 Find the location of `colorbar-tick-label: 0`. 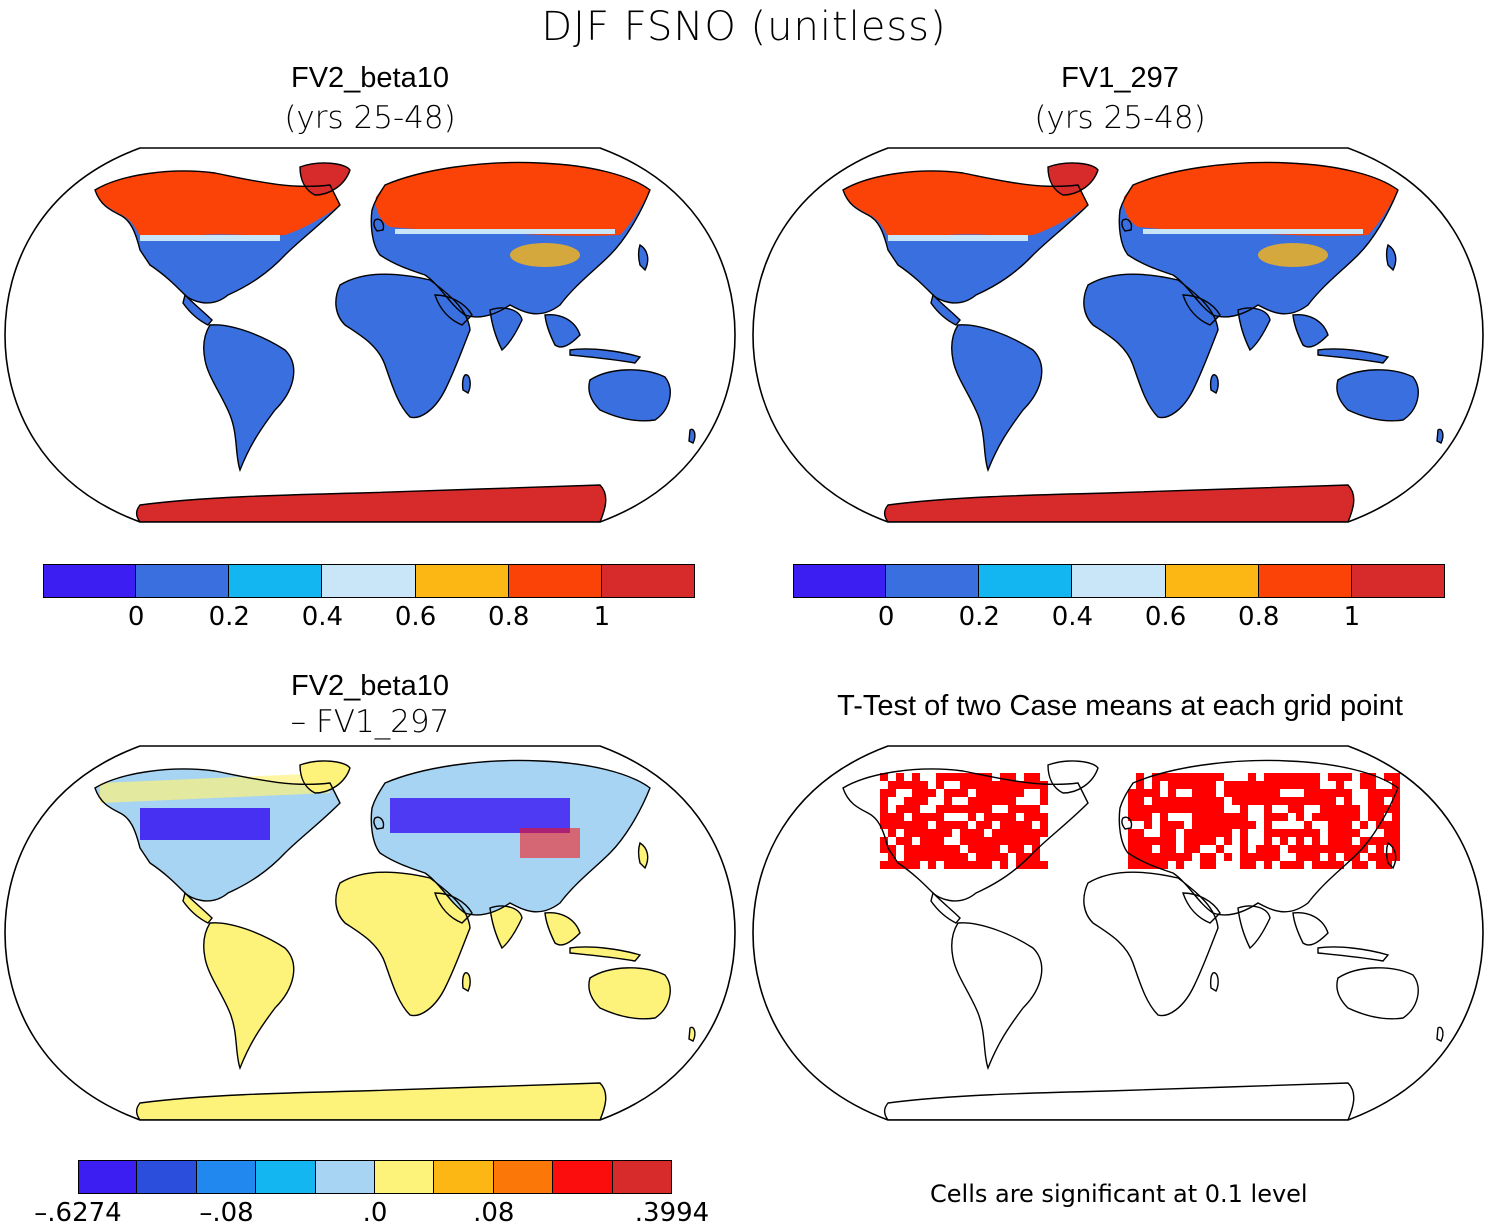

colorbar-tick-label: 0 is located at coordinates (136, 617).